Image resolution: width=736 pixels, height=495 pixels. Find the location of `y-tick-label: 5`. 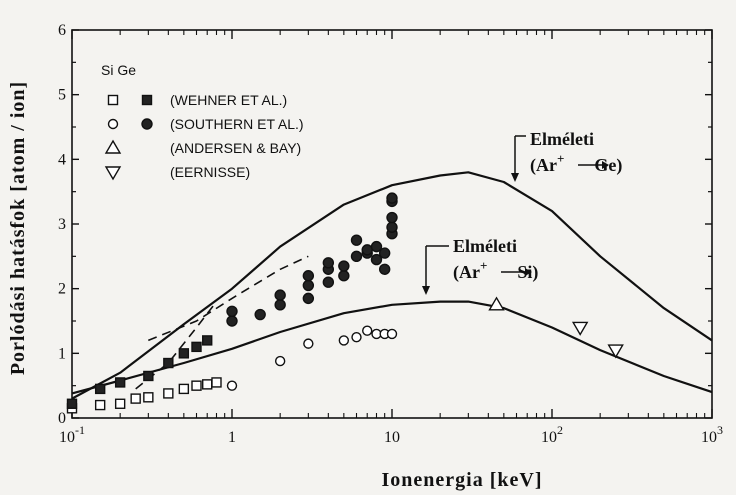

y-tick-label: 5 is located at coordinates (62, 95).